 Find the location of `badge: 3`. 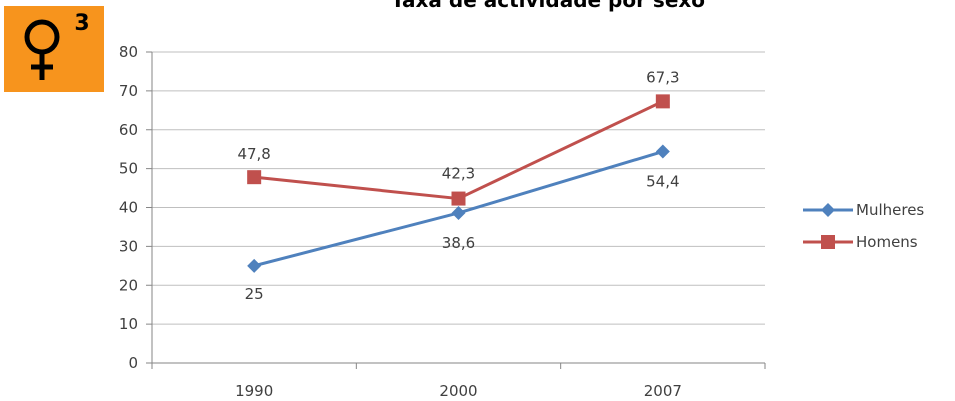

badge: 3 is located at coordinates (54, 49).